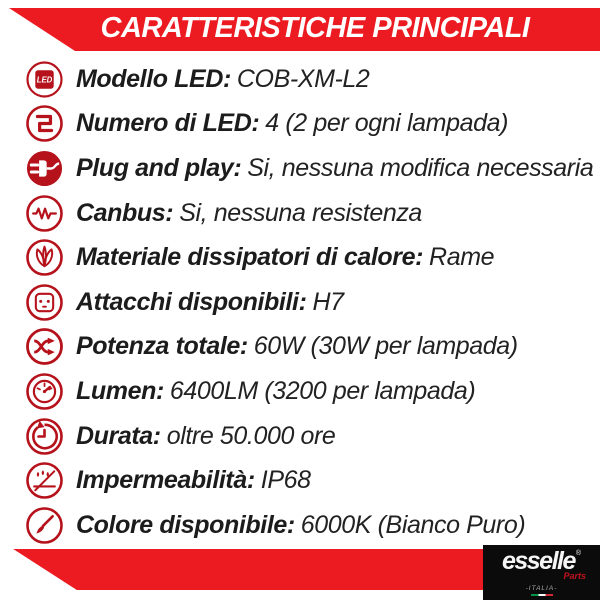 The height and width of the screenshot is (600, 600). What do you see at coordinates (165, 480) in the screenshot?
I see `feature-label: Impermeabilità:` at bounding box center [165, 480].